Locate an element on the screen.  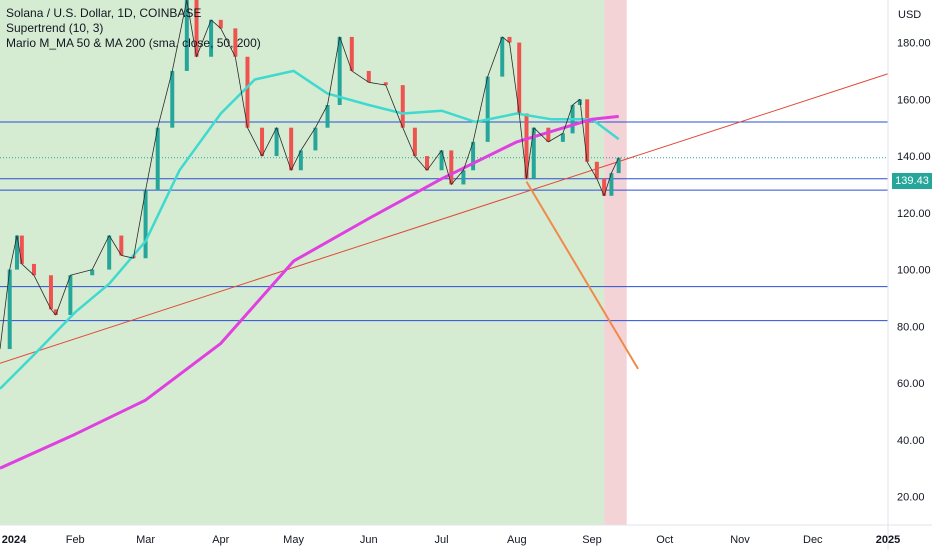
y-tick-label-8: 180.00 is located at coordinates (914, 44).